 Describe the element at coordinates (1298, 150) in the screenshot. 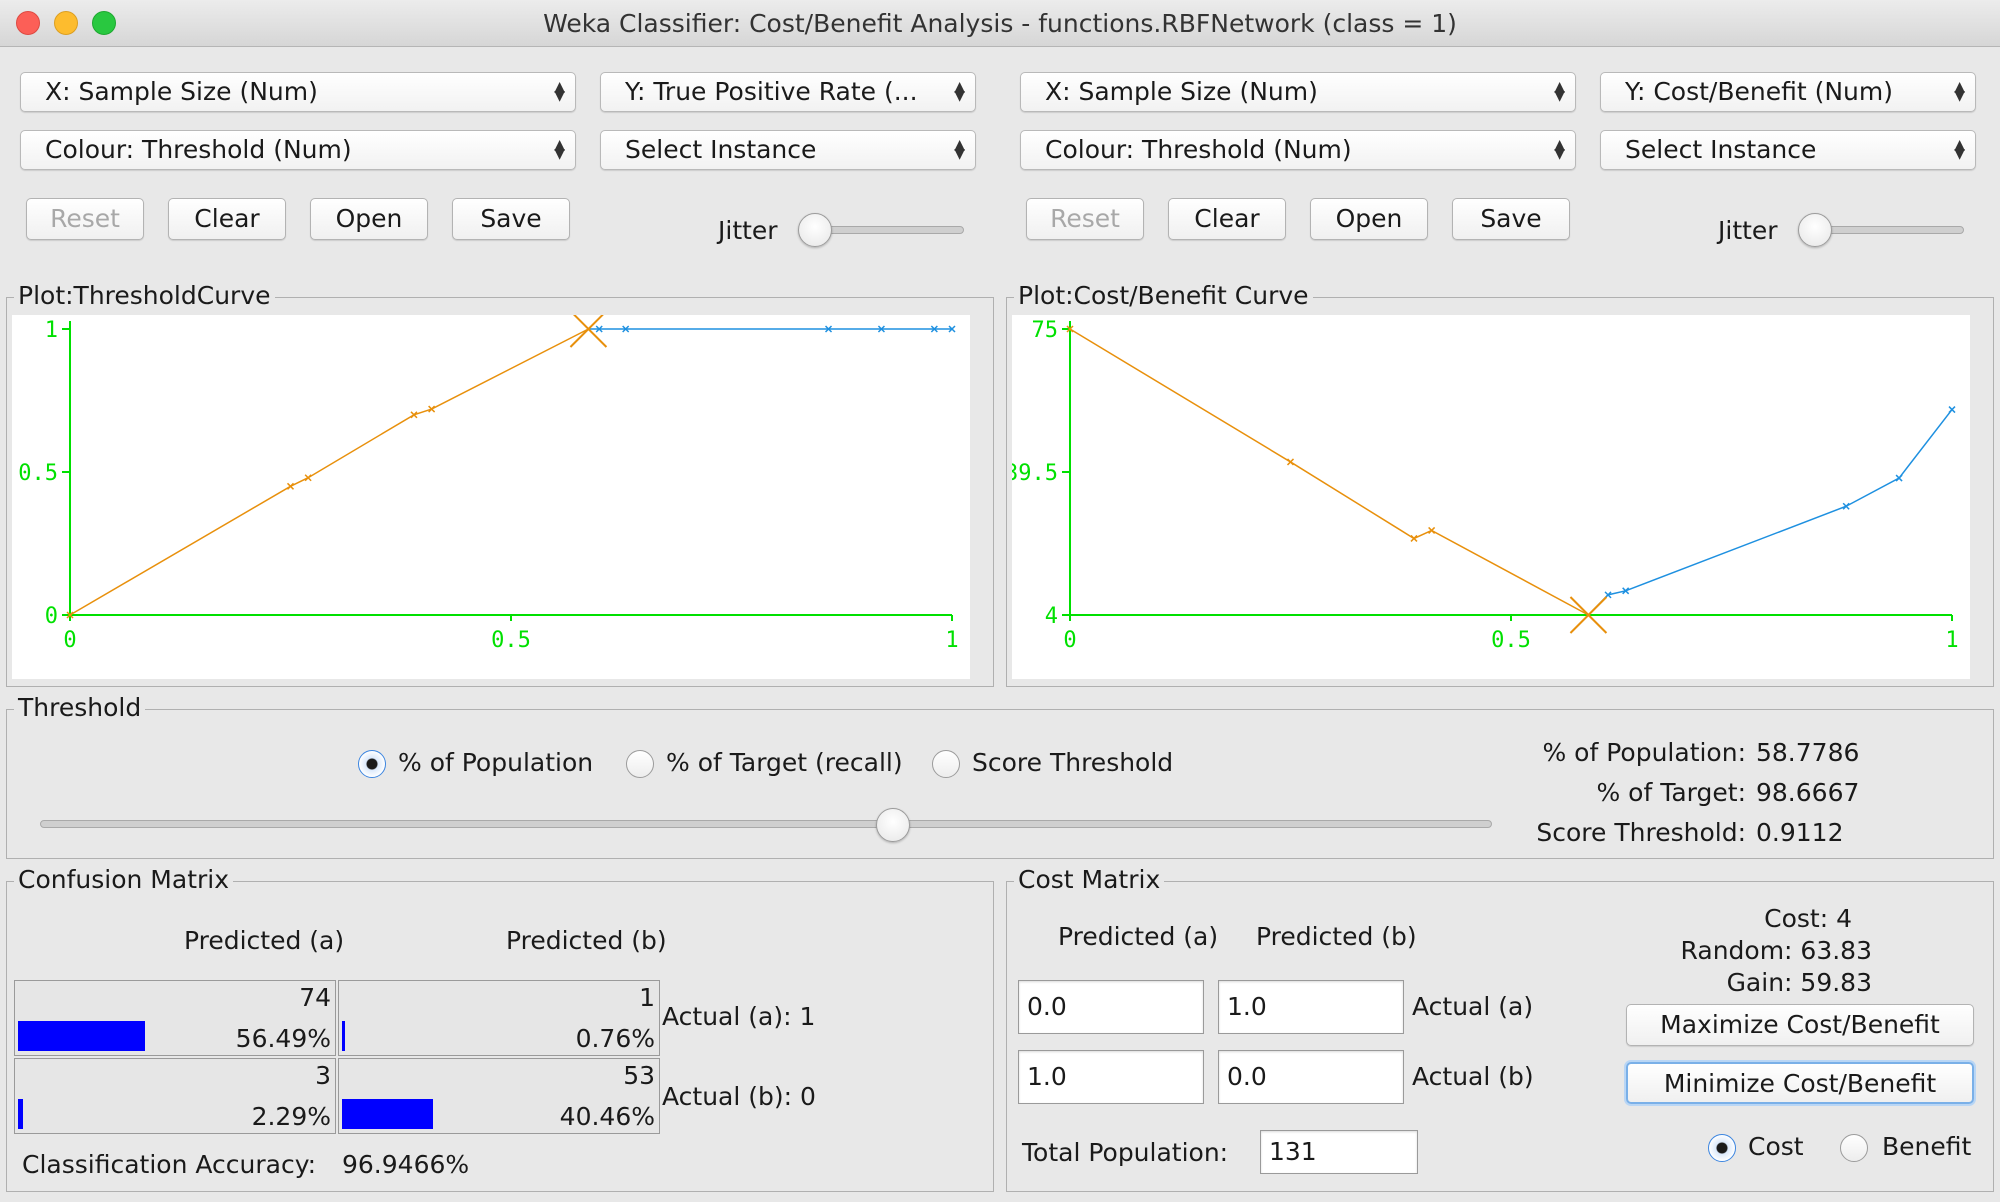

I see `right-colour-select: Colour: Threshold (Num) ▲ ▼` at that location.